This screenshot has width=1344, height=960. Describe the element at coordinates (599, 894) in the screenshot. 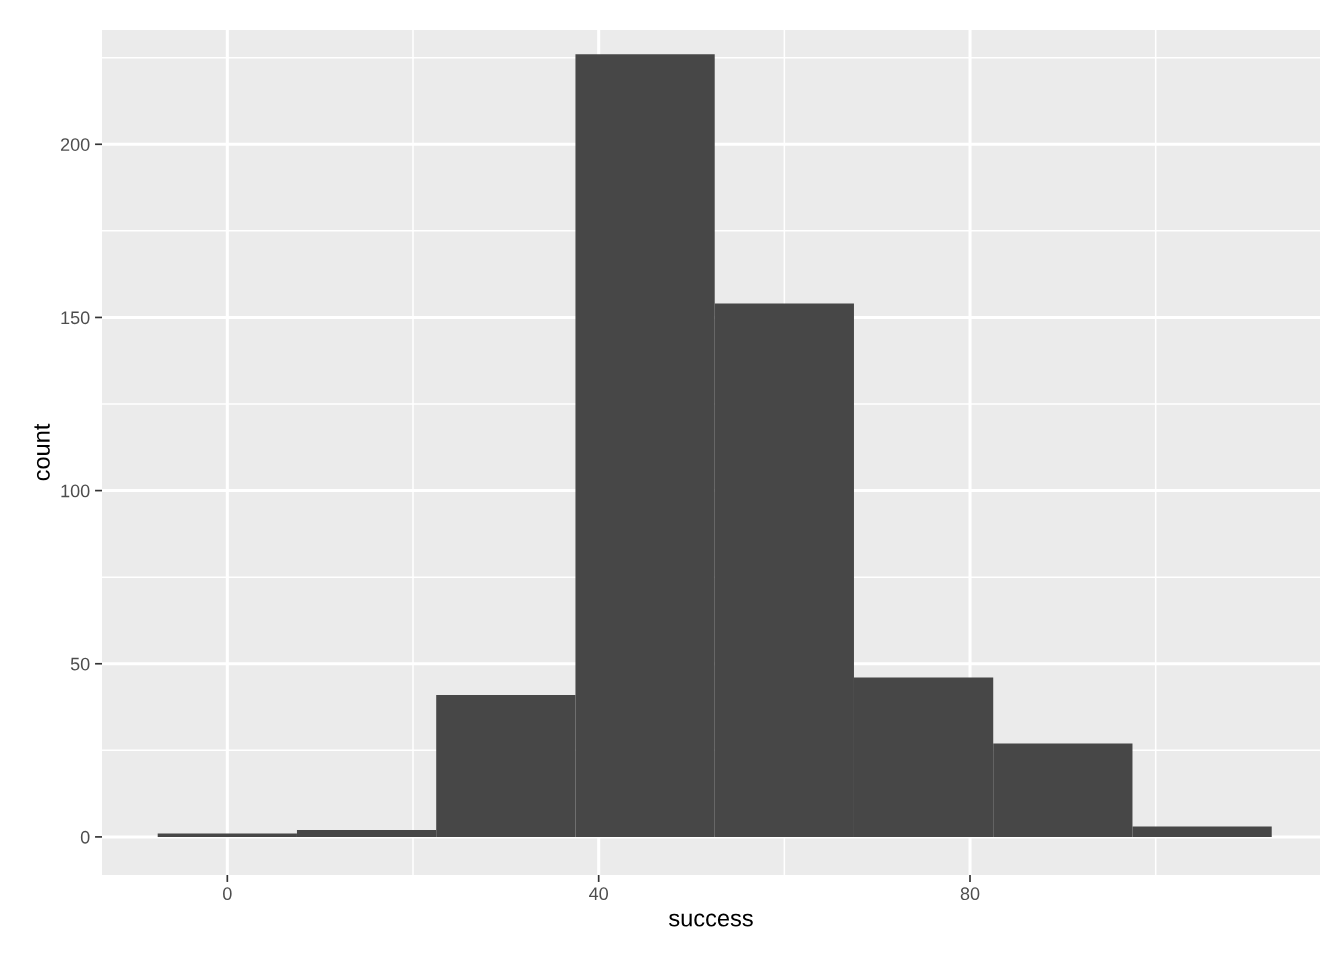

I see `x-tick-label: 40` at that location.